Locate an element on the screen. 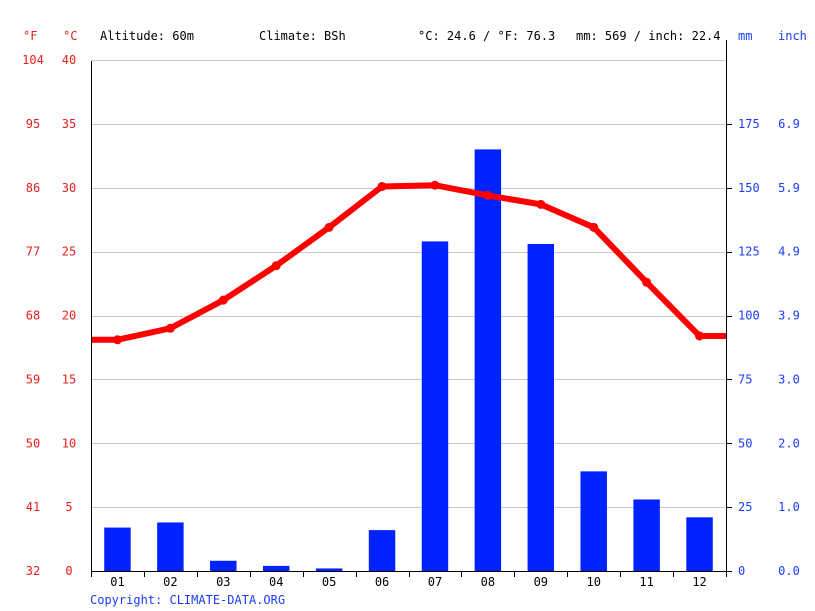 The height and width of the screenshot is (611, 815). inch-tick-label: 3.0 is located at coordinates (789, 379).